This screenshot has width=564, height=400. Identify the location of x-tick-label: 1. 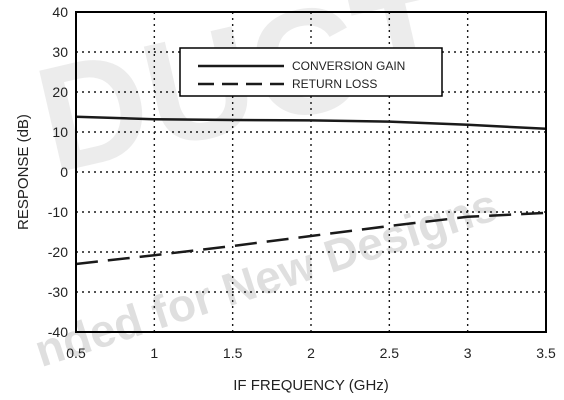
(154, 353).